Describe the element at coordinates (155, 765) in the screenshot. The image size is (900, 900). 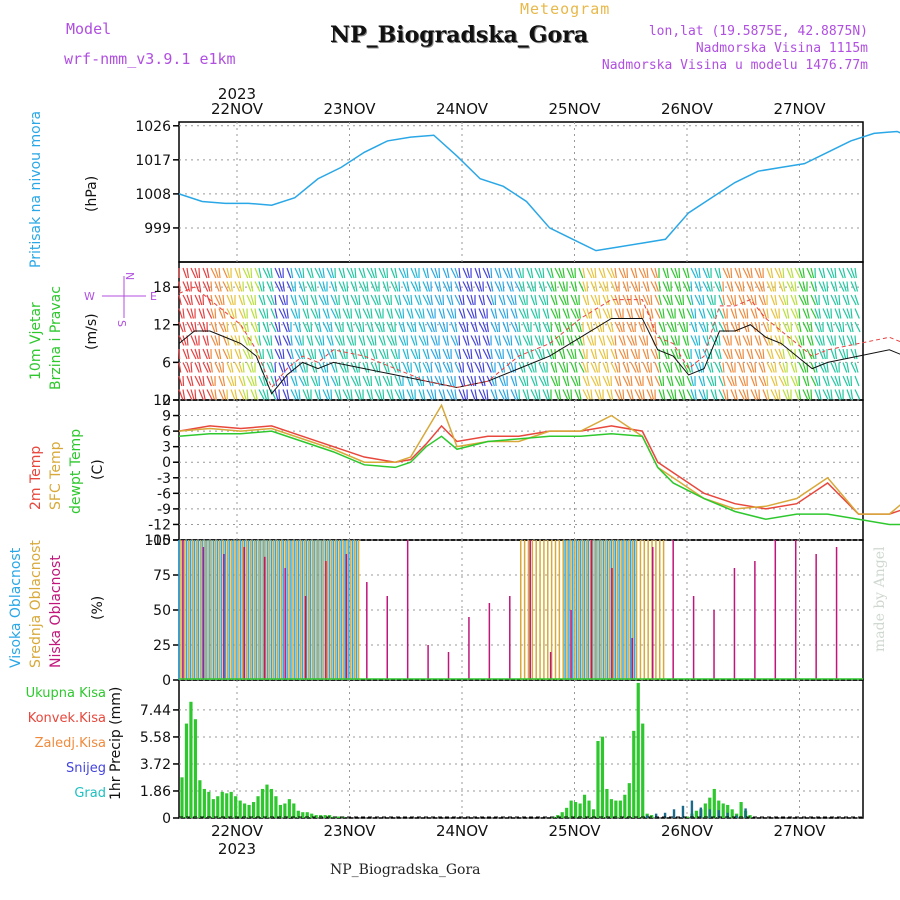
I see `precip-ytick-label: 3.72` at that location.